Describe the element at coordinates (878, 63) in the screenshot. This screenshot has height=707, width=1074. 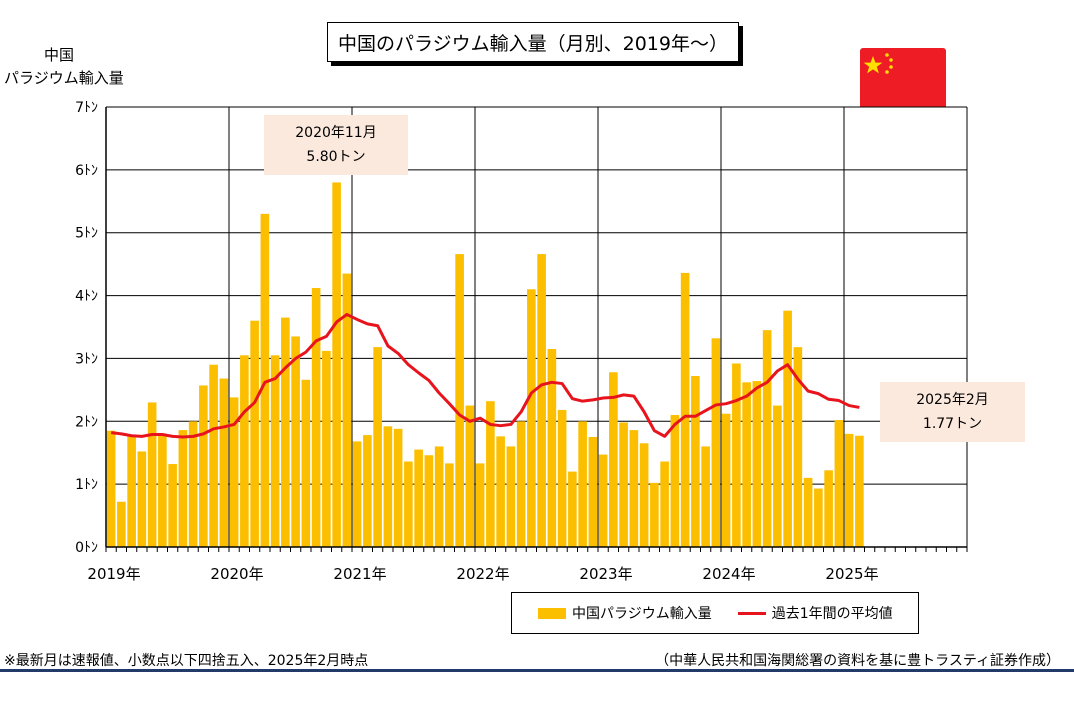
I see `china-flag-stars` at that location.